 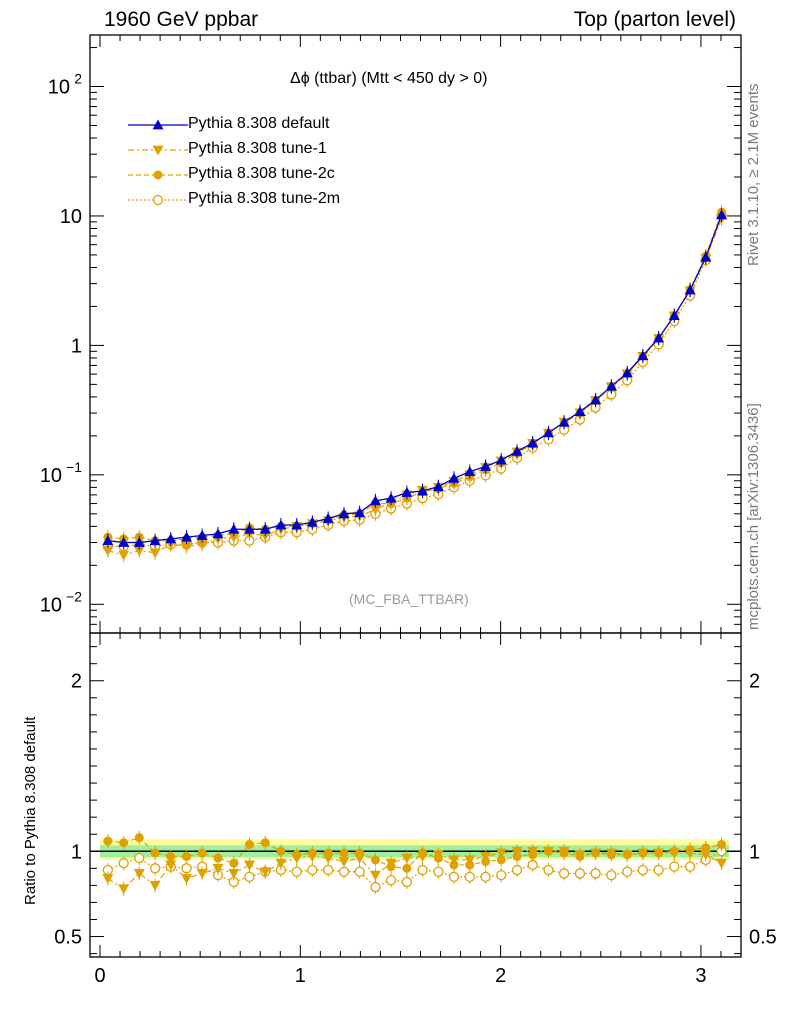 I want to click on legend-marker-tune-2m, so click(x=158, y=200).